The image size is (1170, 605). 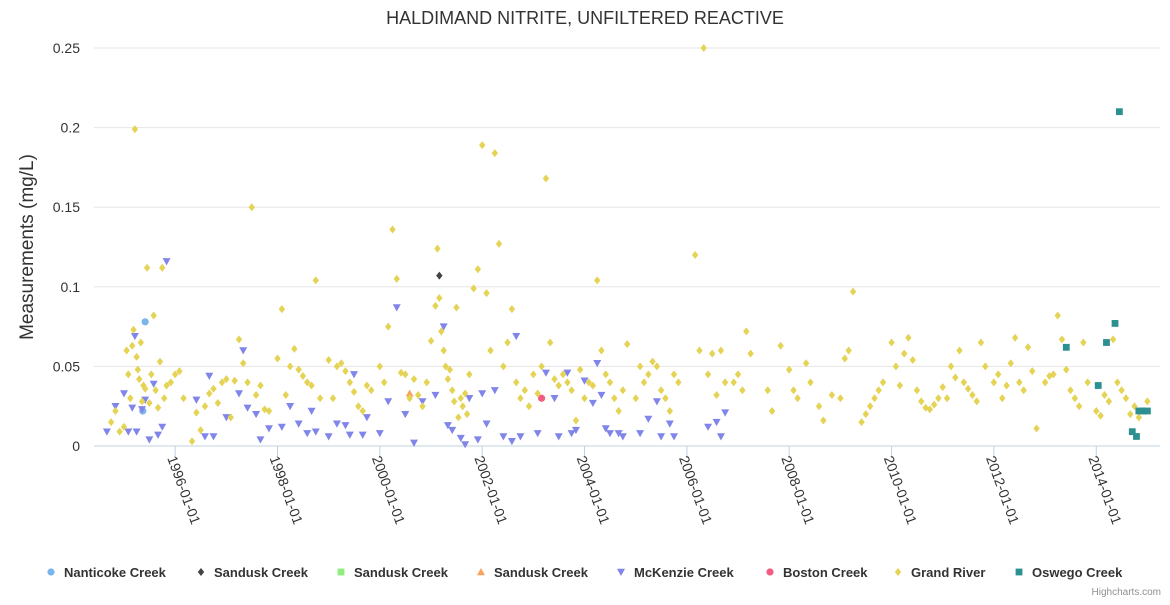 What do you see at coordinates (1126, 592) in the screenshot?
I see `credits-link: Highcharts.com` at bounding box center [1126, 592].